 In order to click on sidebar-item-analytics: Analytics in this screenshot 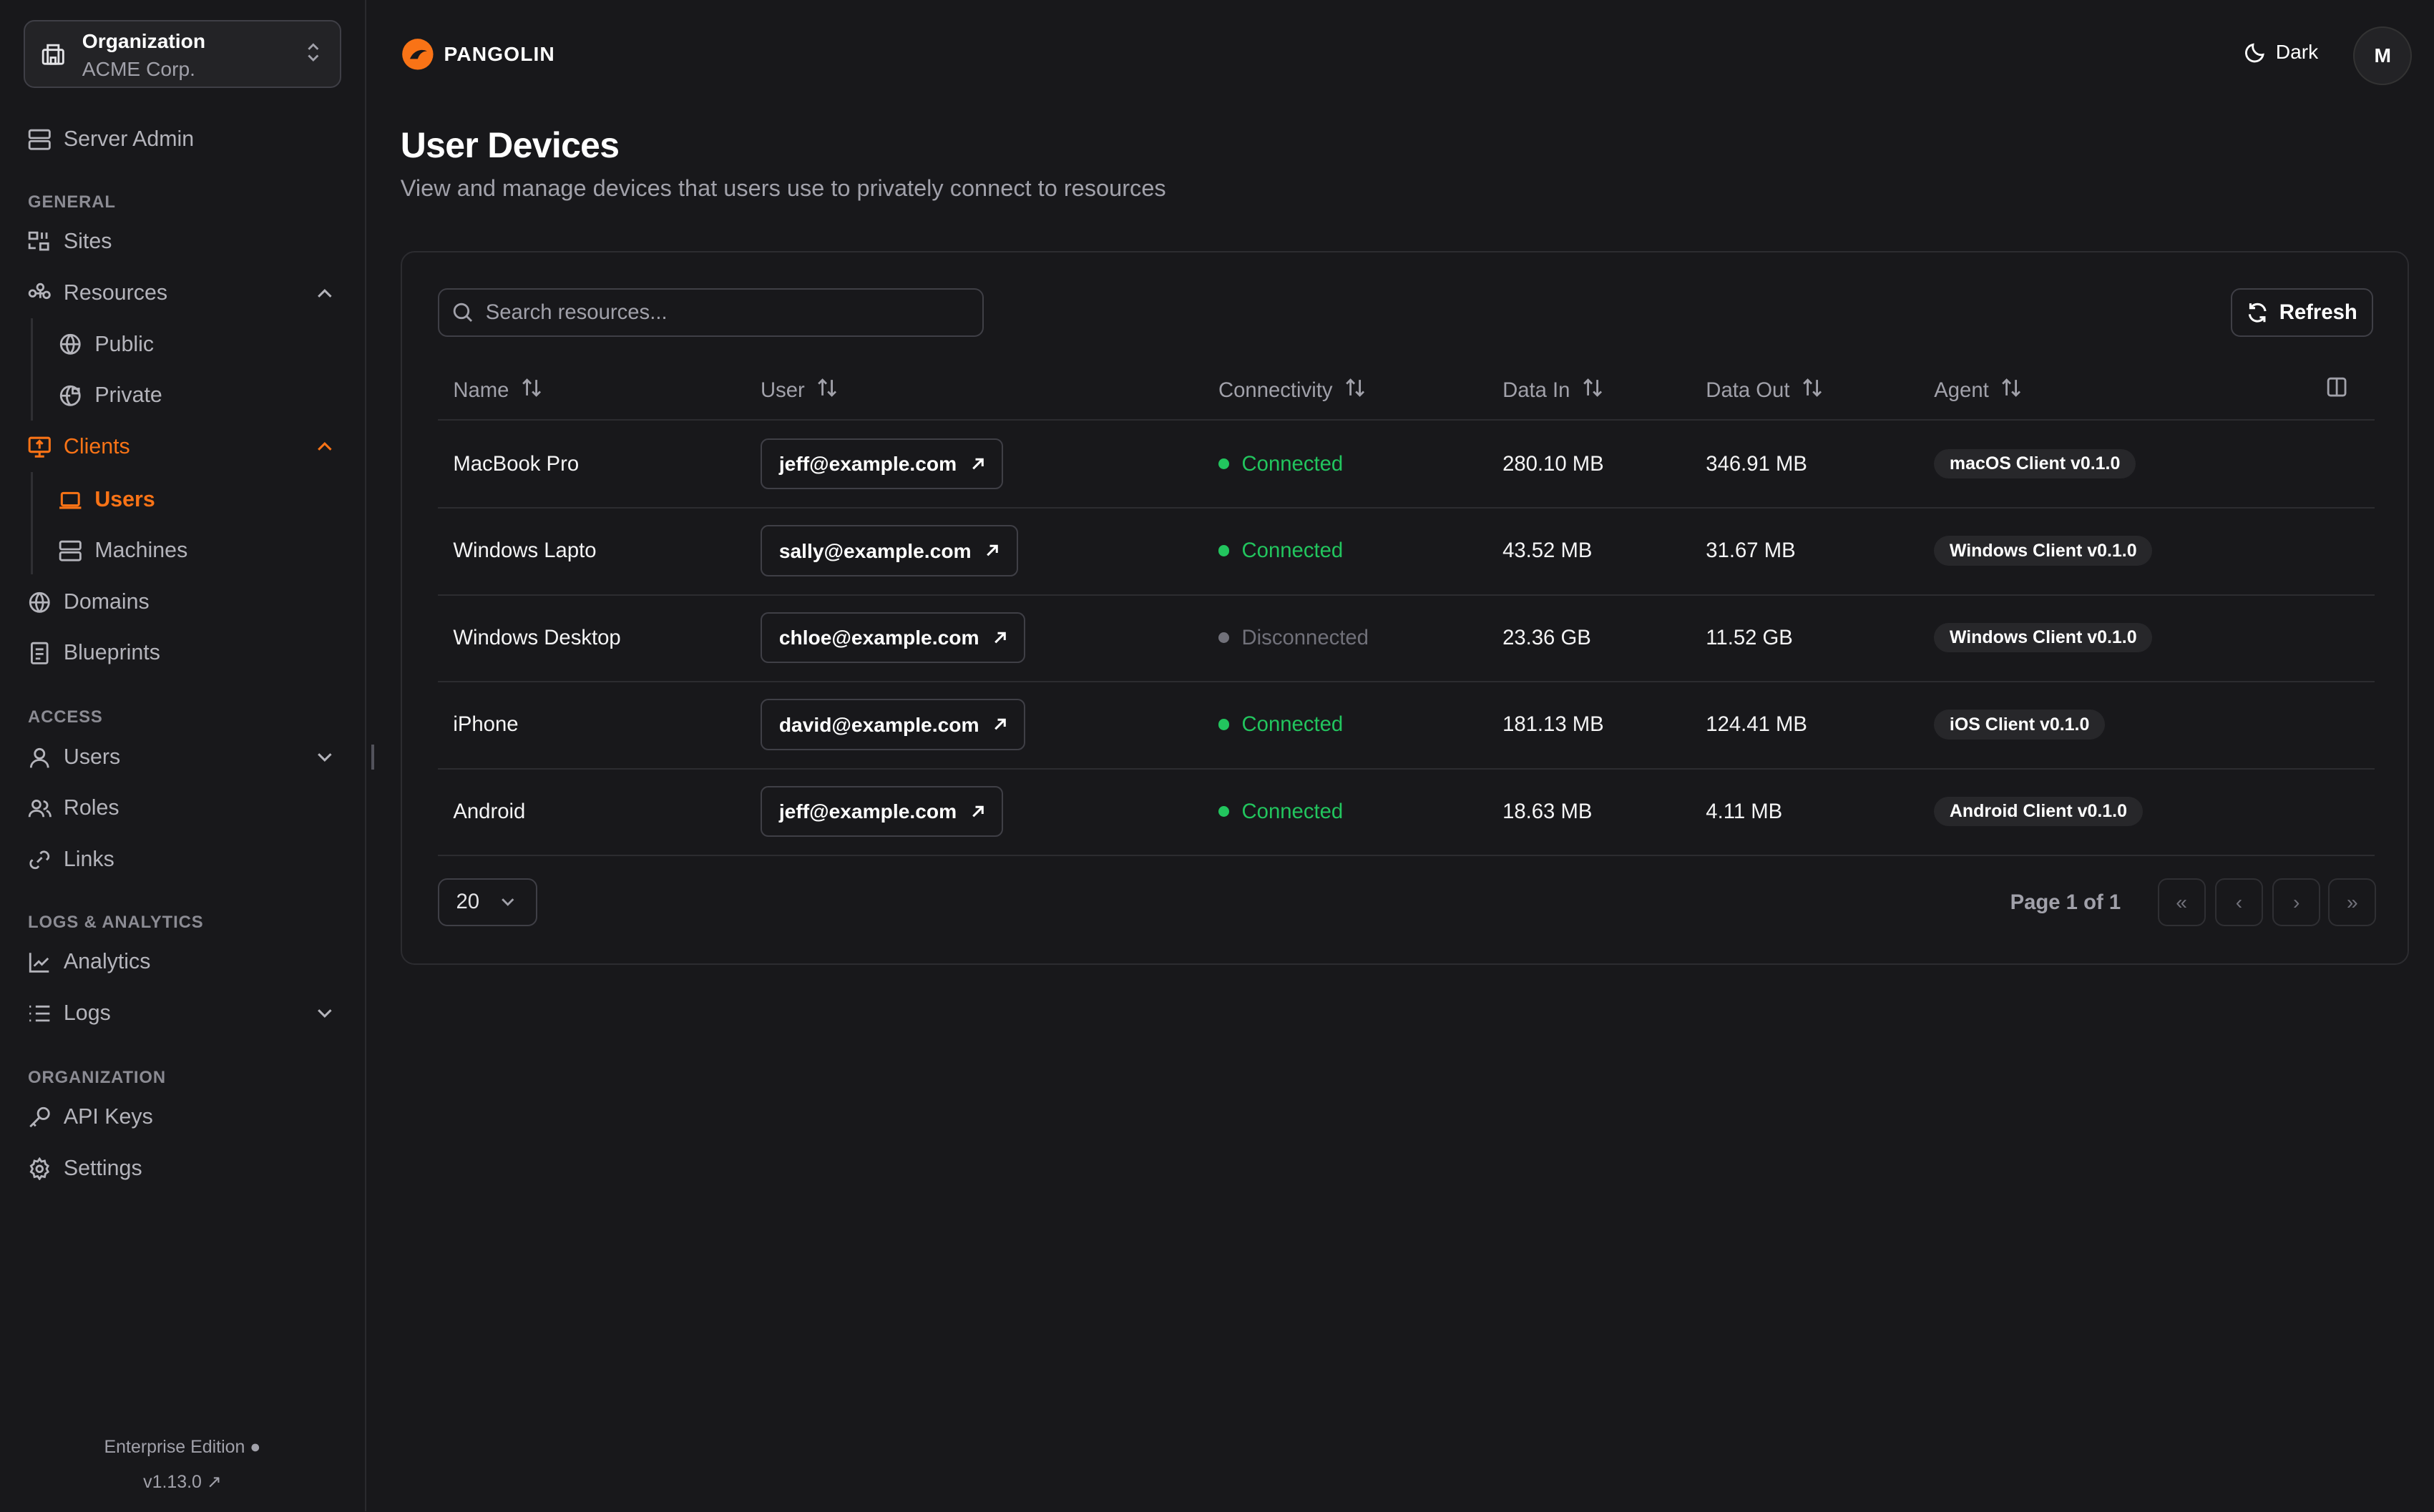, I will do `click(183, 962)`.